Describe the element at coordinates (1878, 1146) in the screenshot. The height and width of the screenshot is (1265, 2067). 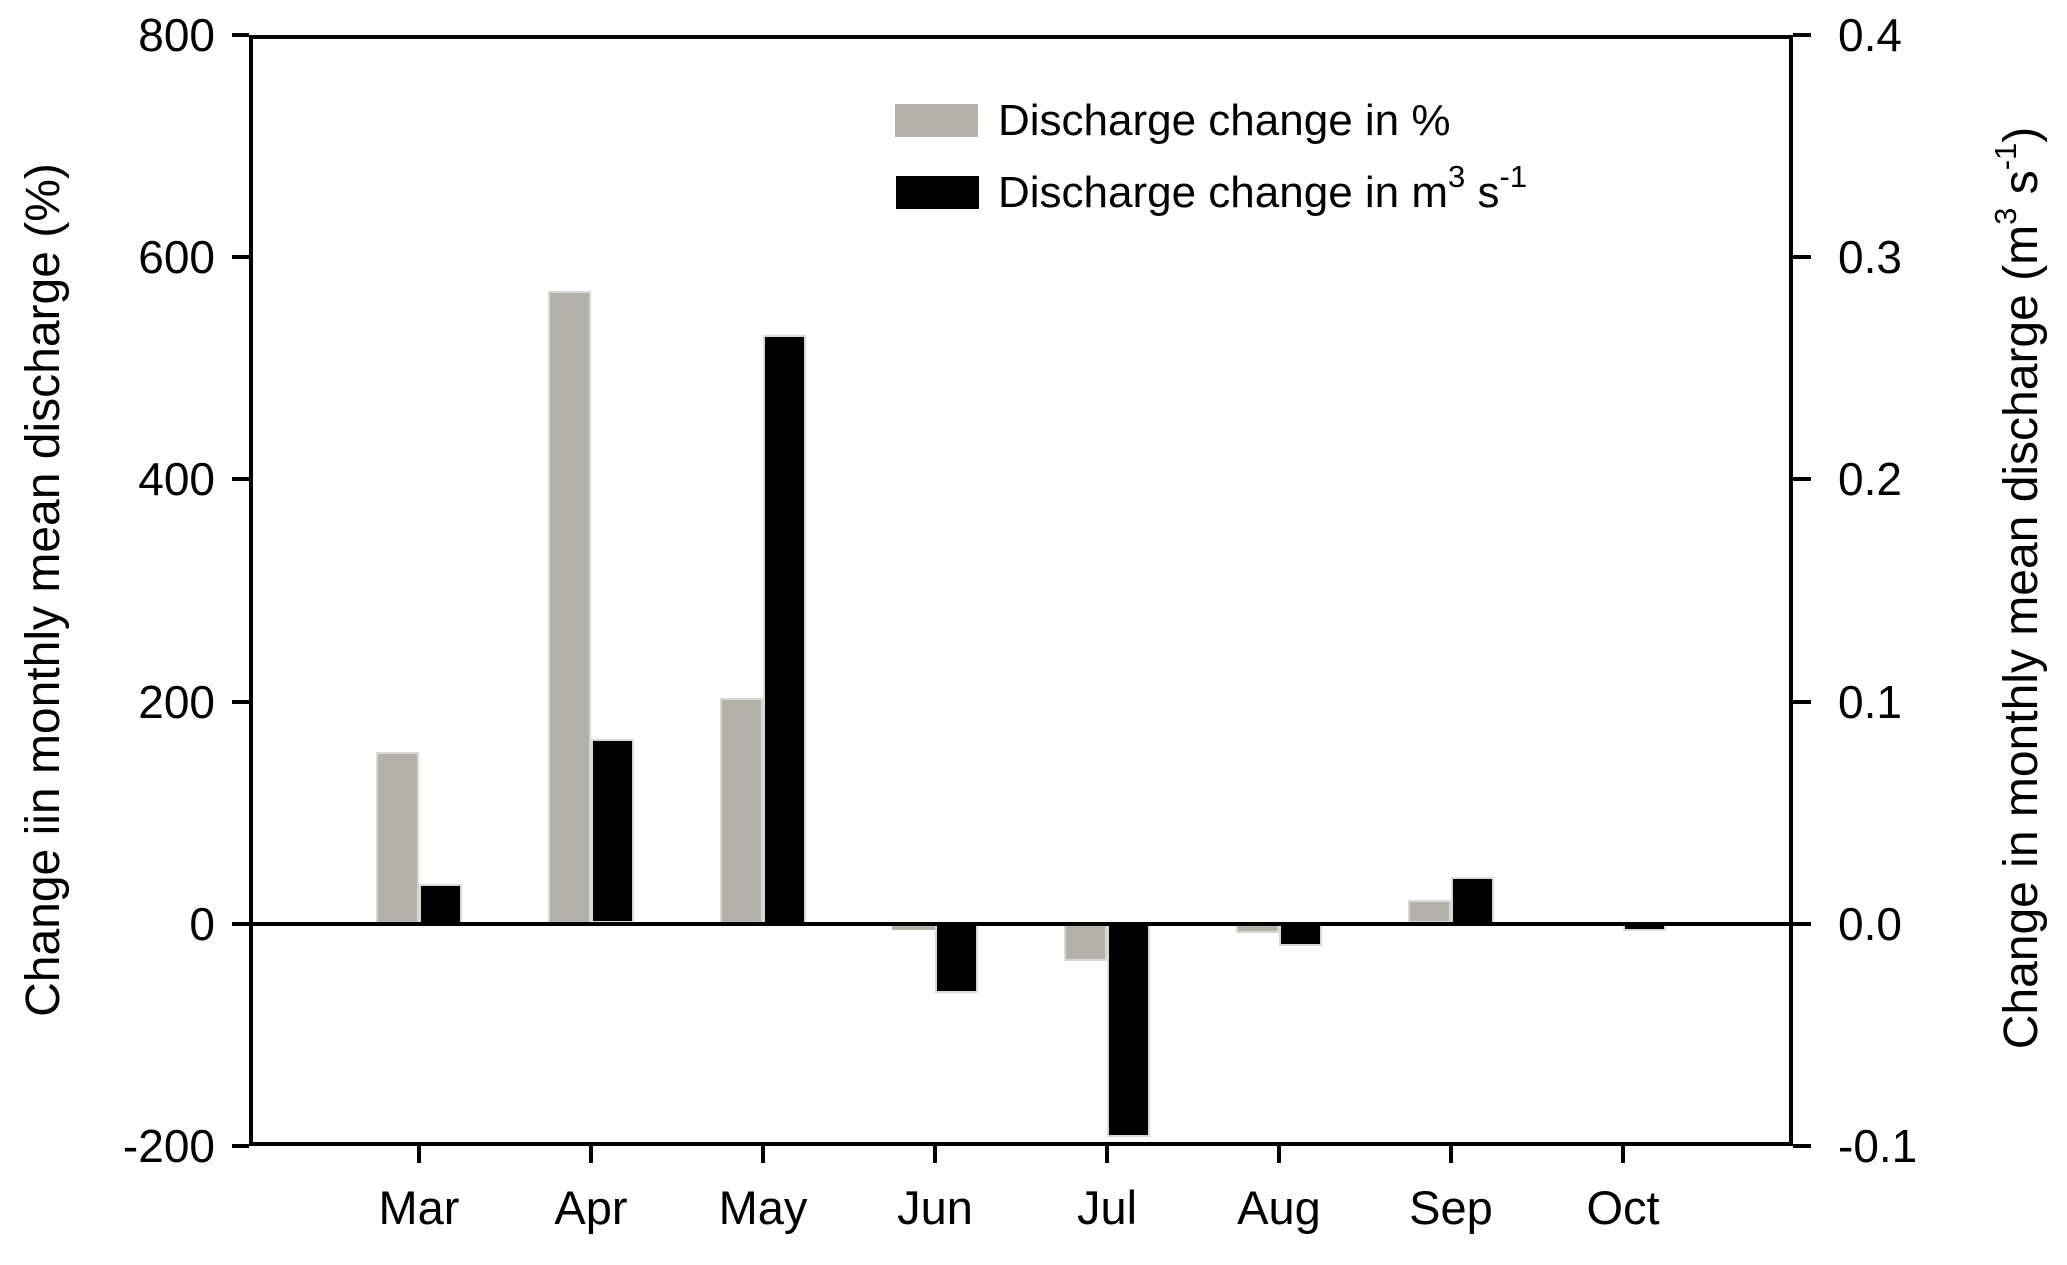
I see `y-right-tick-label: -0.1` at that location.